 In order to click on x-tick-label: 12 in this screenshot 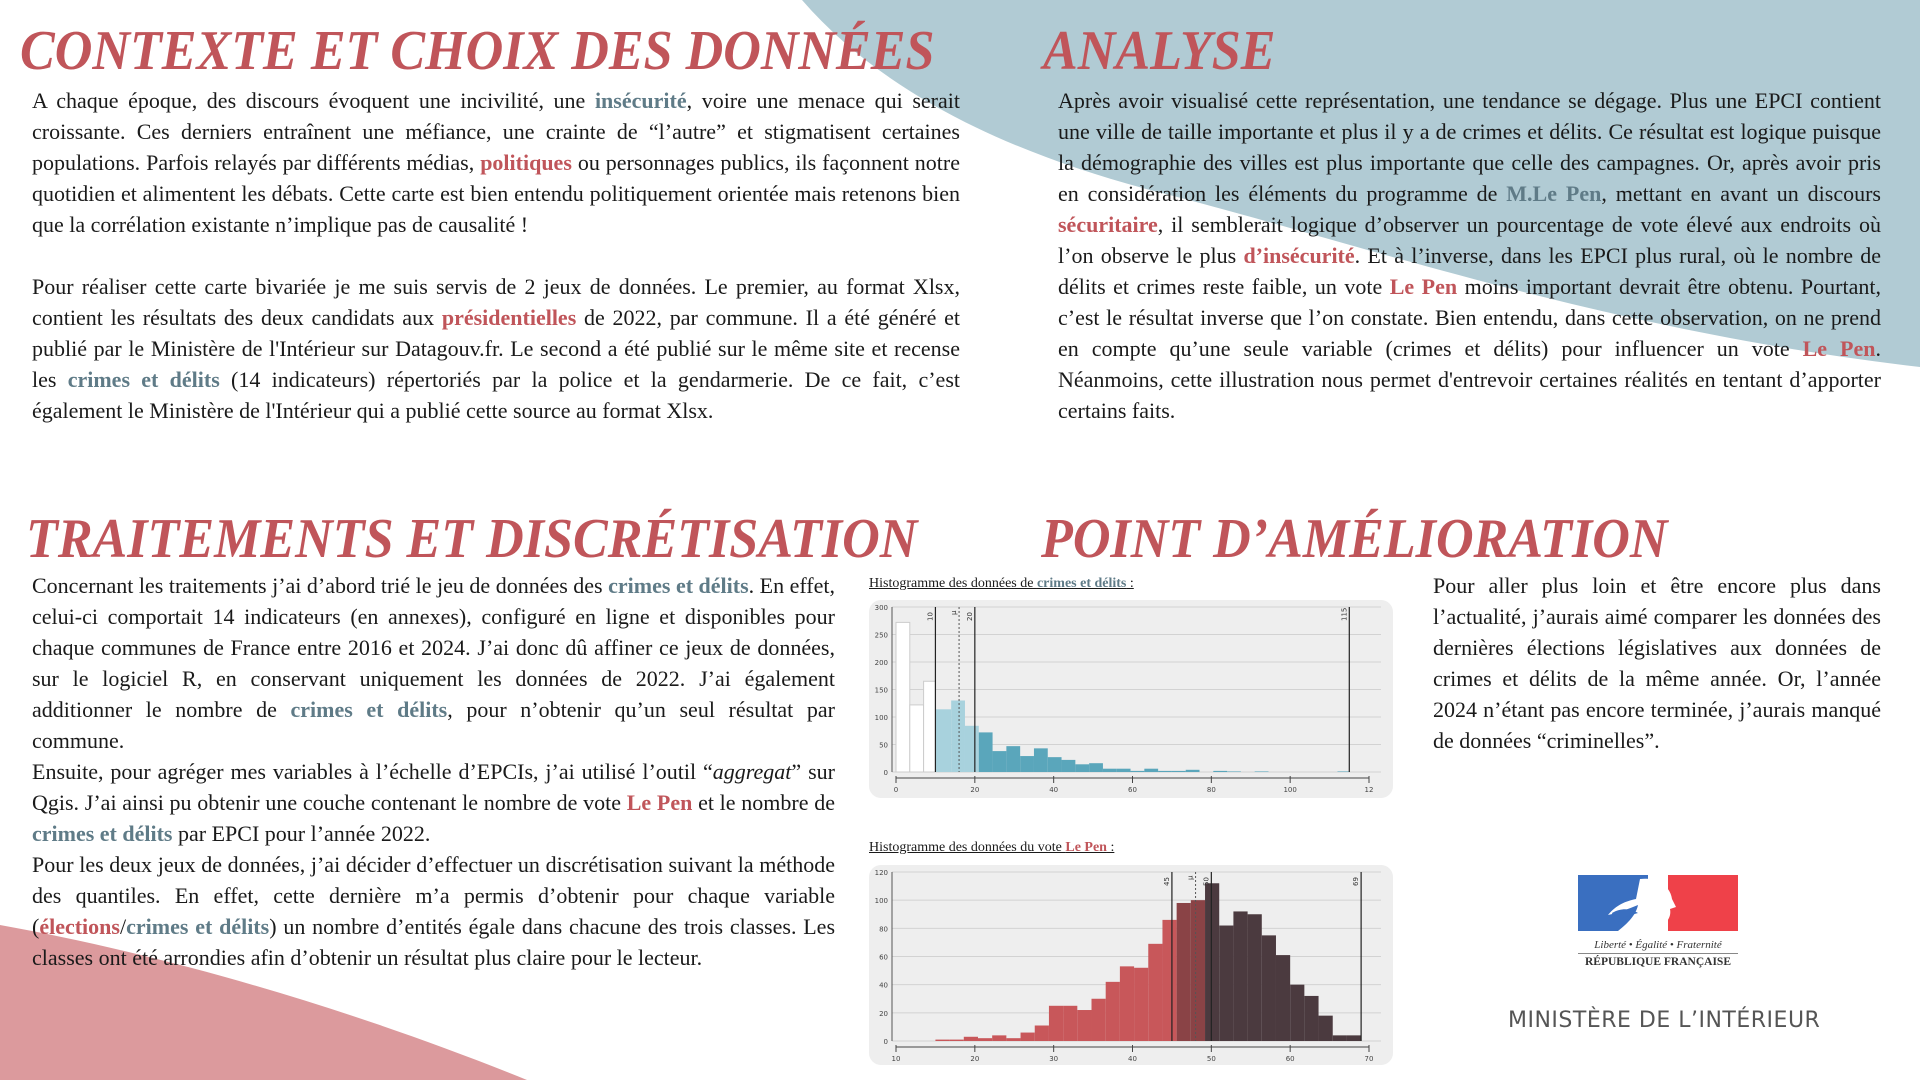, I will do `click(1369, 790)`.